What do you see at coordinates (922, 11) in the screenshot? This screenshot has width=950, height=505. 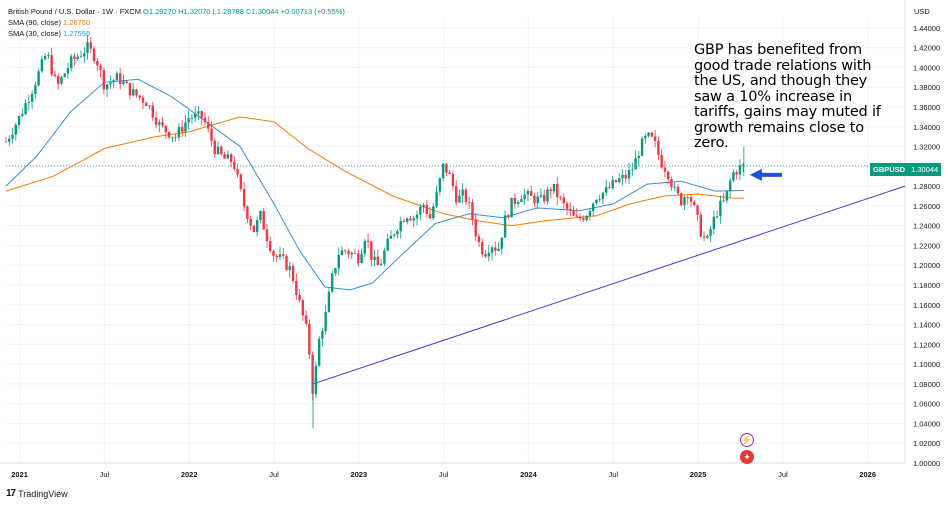 I see `currency-label: USD` at bounding box center [922, 11].